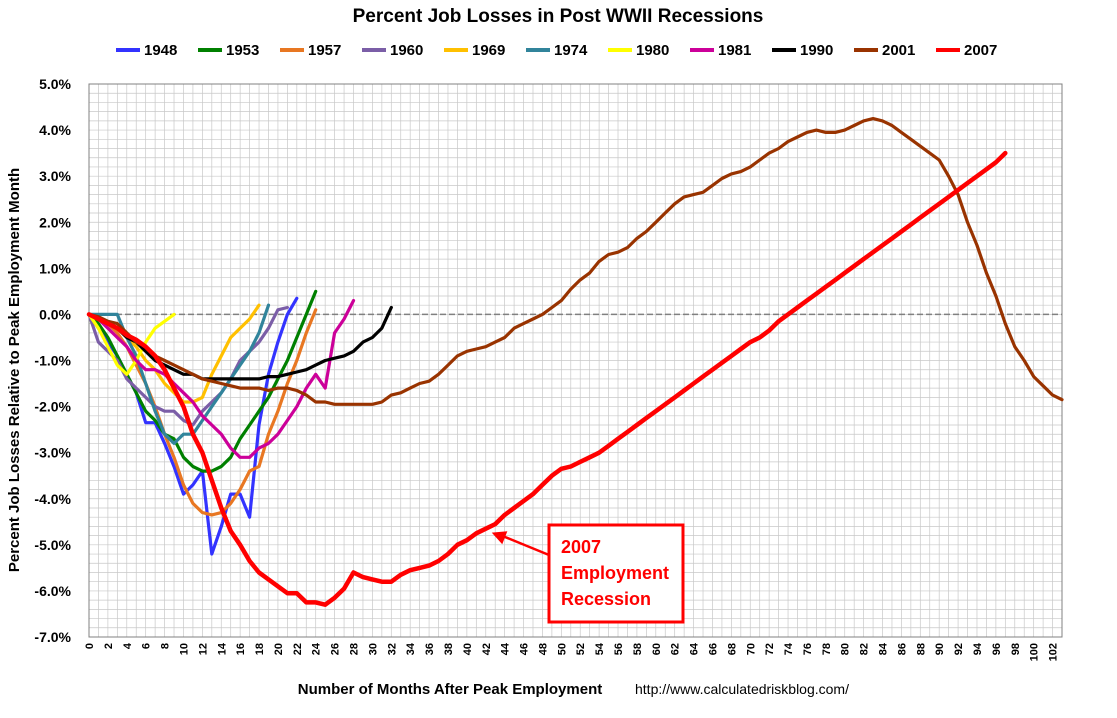 The height and width of the screenshot is (718, 1117). Describe the element at coordinates (884, 648) in the screenshot. I see `x-tick-label: 84` at that location.